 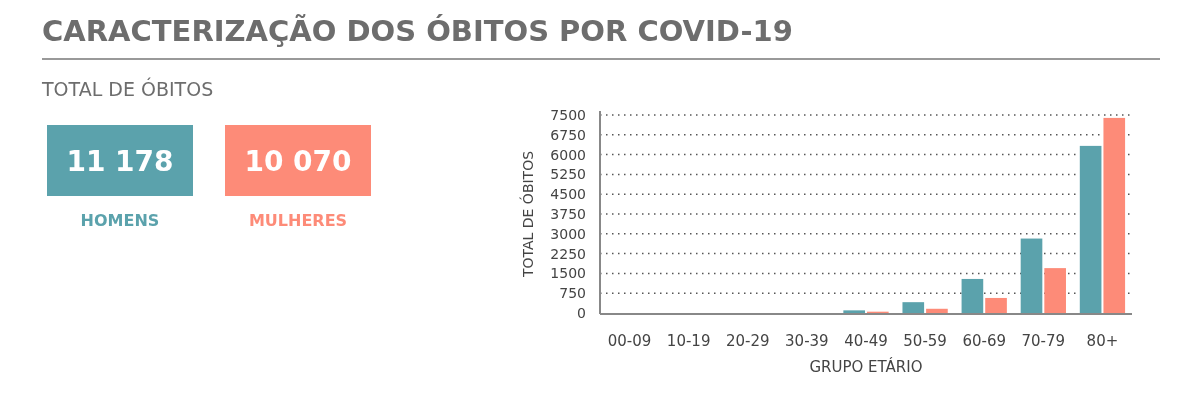 I want to click on text: CARACTERIZAÇÃO DOS ÓBITOS POR COVID-19, so click(x=417, y=31).